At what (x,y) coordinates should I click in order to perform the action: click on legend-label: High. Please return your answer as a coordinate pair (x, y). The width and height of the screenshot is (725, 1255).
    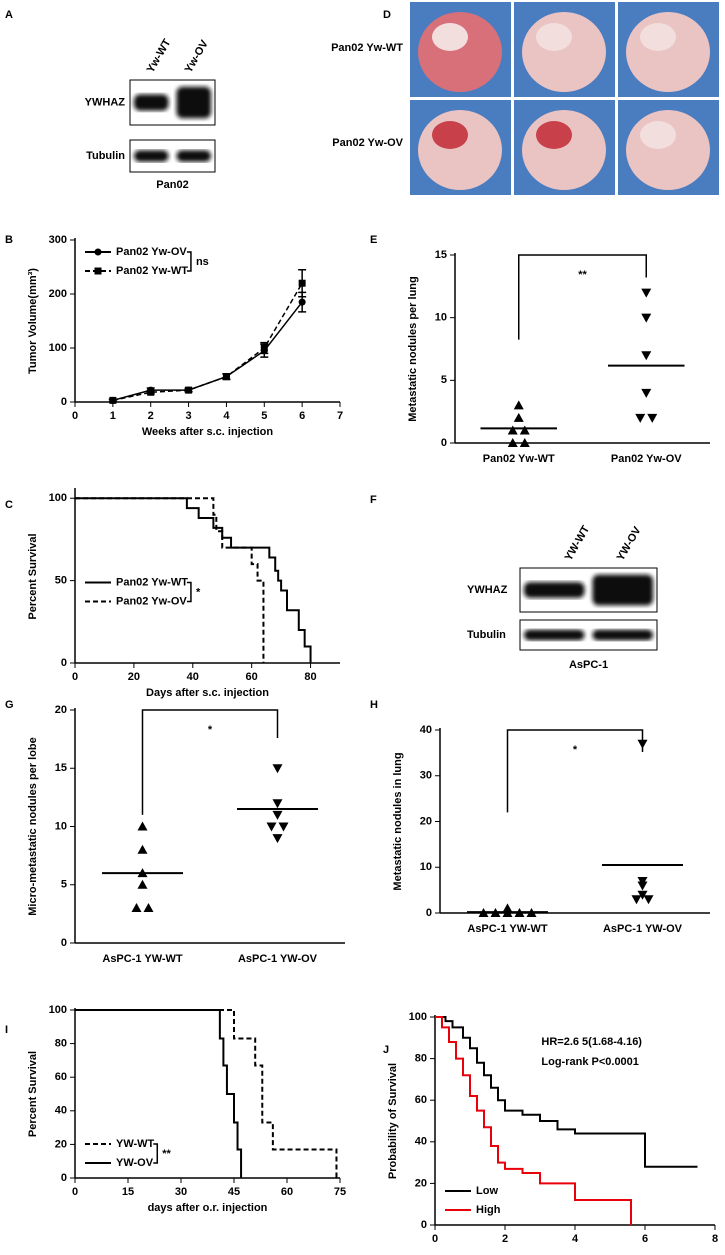
    Looking at the image, I should click on (488, 1210).